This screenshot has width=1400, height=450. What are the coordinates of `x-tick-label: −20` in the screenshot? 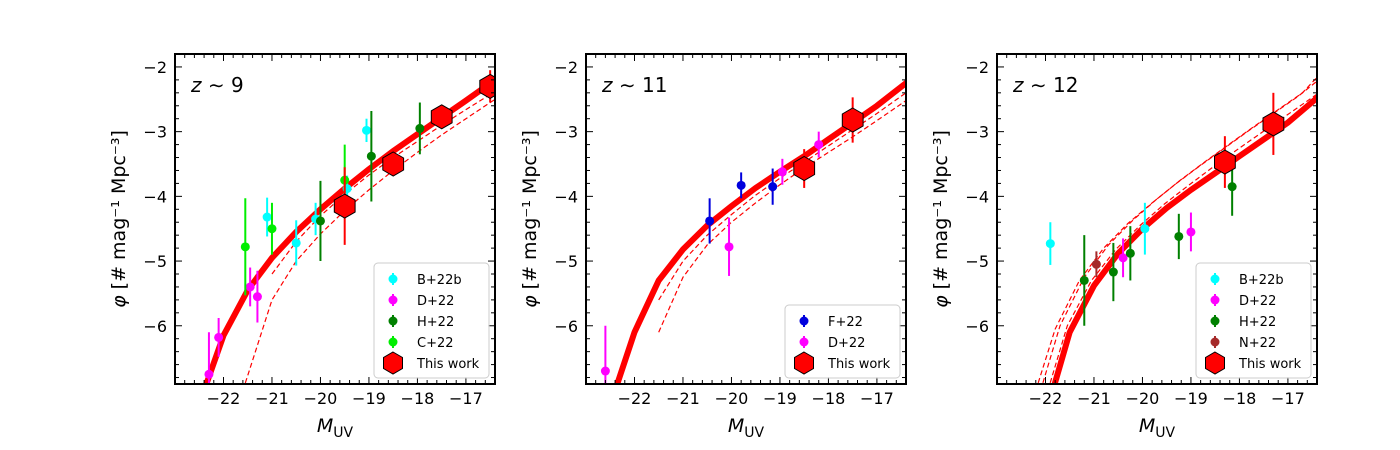 It's located at (732, 398).